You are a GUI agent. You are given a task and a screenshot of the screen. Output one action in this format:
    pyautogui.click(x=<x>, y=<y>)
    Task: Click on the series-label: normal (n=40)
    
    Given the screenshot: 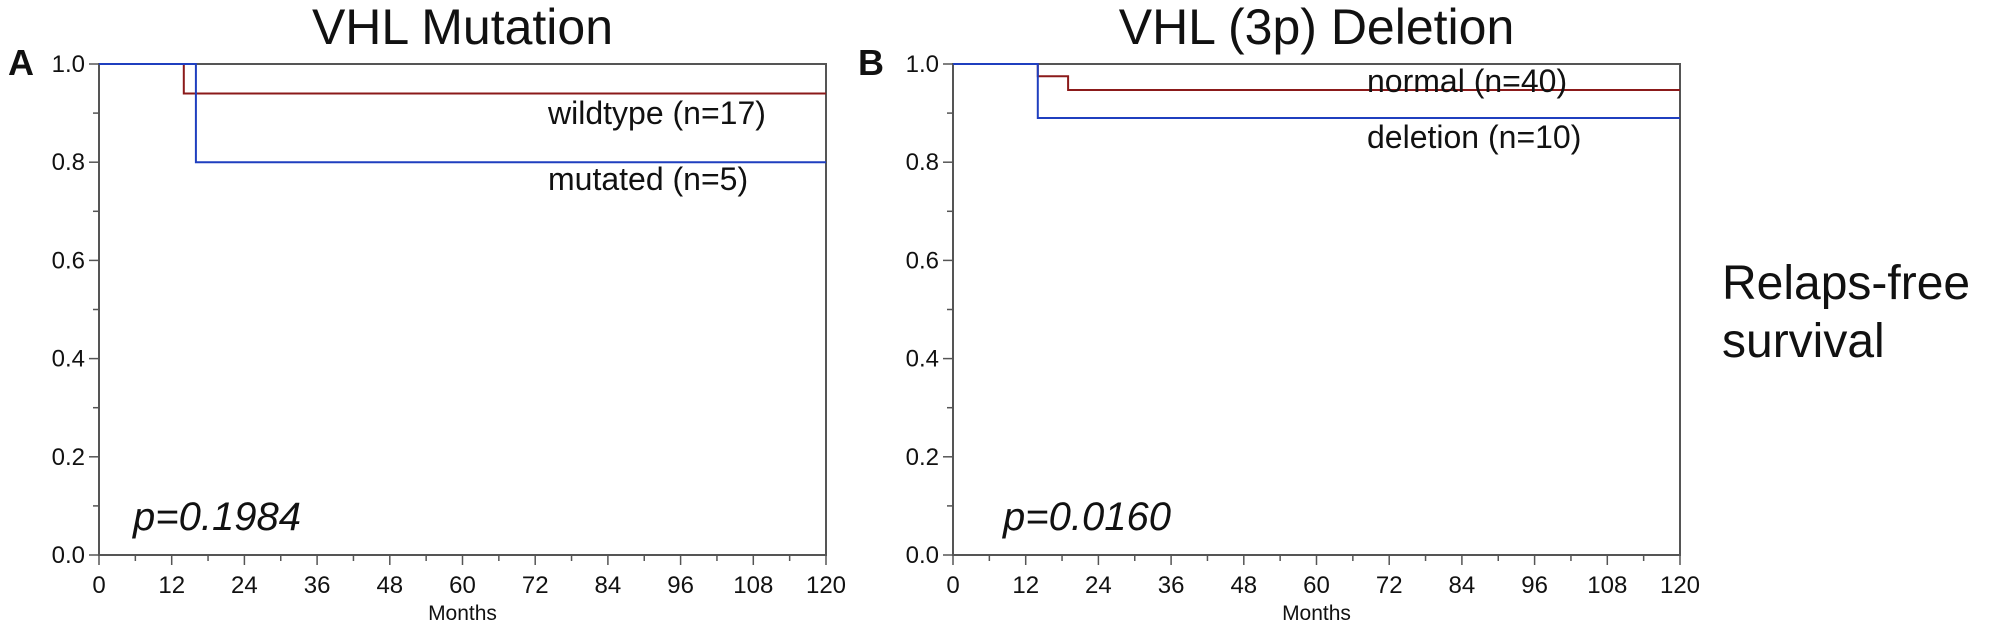 What is the action you would take?
    pyautogui.click(x=1467, y=81)
    